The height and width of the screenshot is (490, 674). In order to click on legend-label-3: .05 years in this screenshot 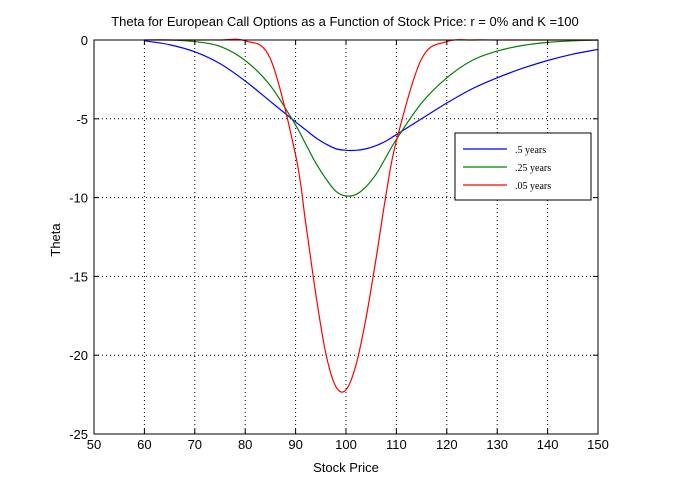, I will do `click(533, 186)`.